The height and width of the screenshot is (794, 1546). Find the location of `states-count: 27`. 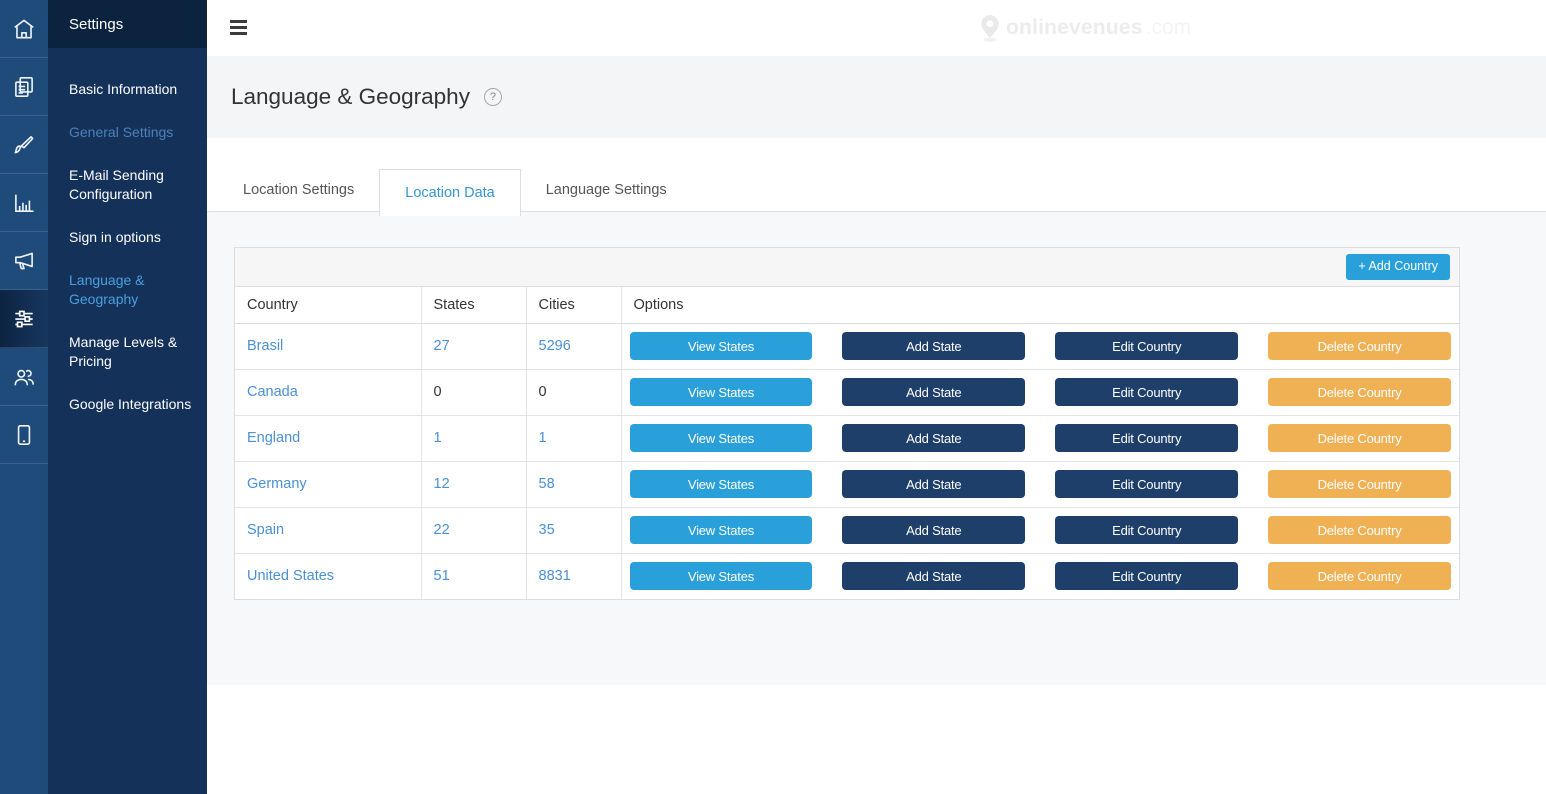

states-count: 27 is located at coordinates (441, 346).